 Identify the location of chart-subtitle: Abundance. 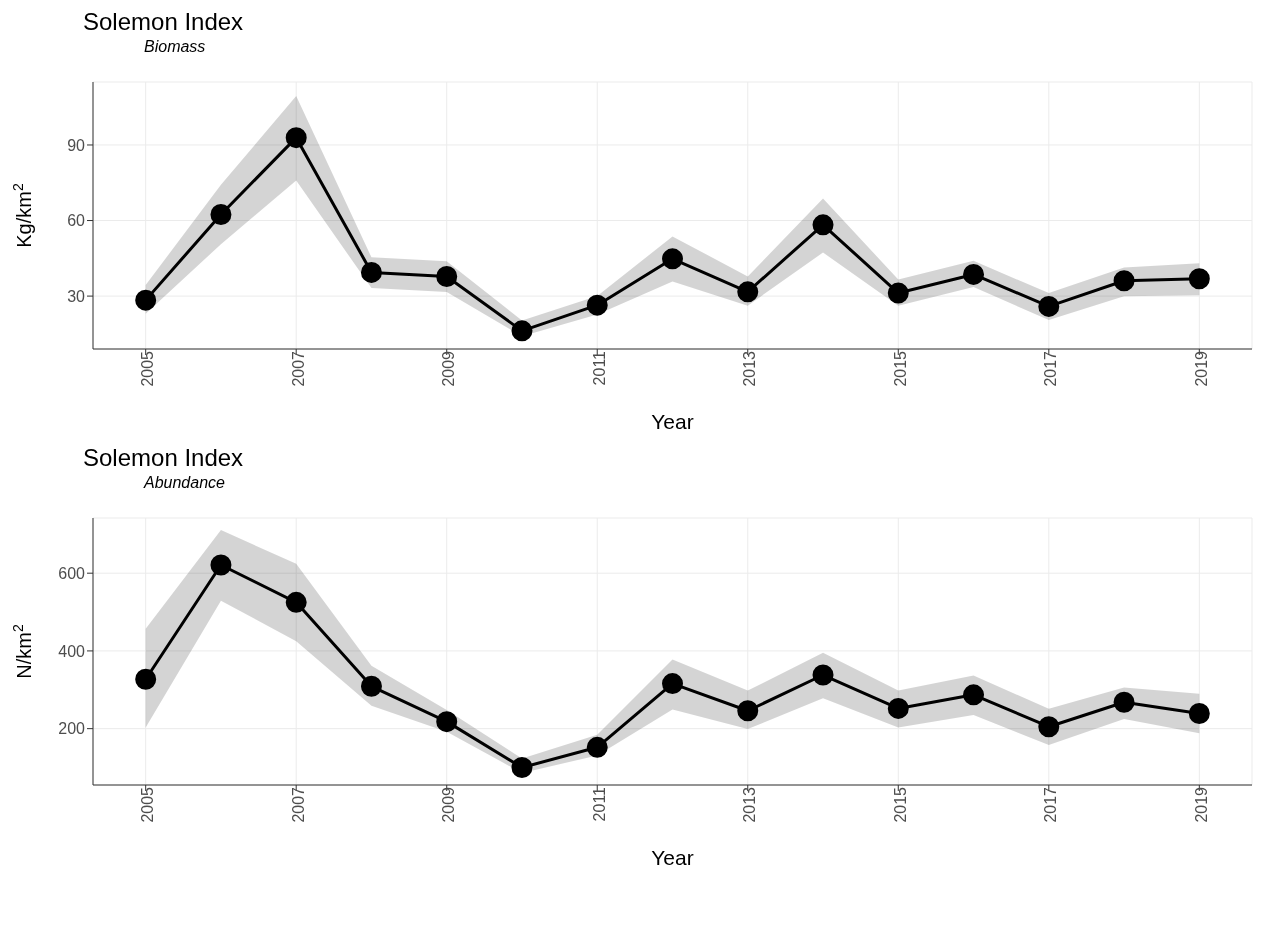
(185, 483).